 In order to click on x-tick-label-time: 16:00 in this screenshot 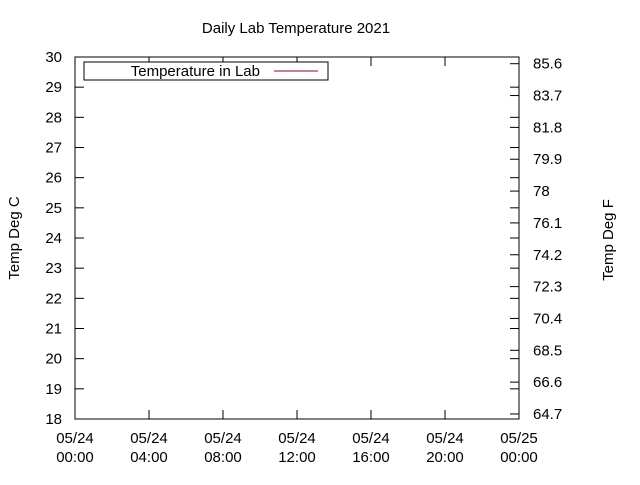, I will do `click(371, 457)`.